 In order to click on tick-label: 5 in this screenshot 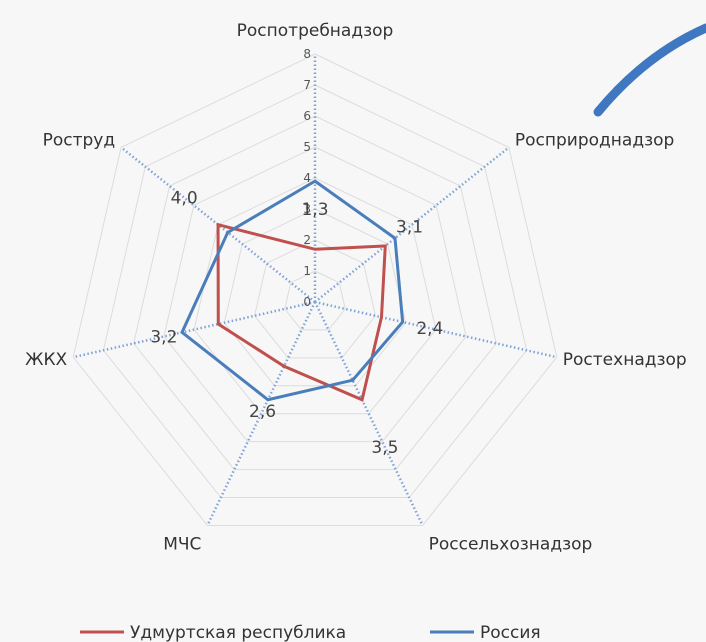, I will do `click(307, 147)`.